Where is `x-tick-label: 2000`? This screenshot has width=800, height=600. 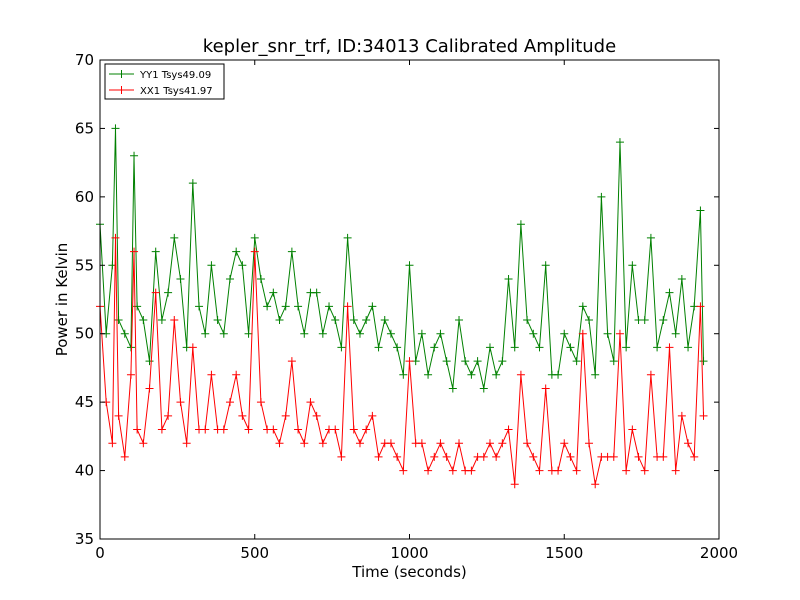
x-tick-label: 2000 is located at coordinates (719, 553).